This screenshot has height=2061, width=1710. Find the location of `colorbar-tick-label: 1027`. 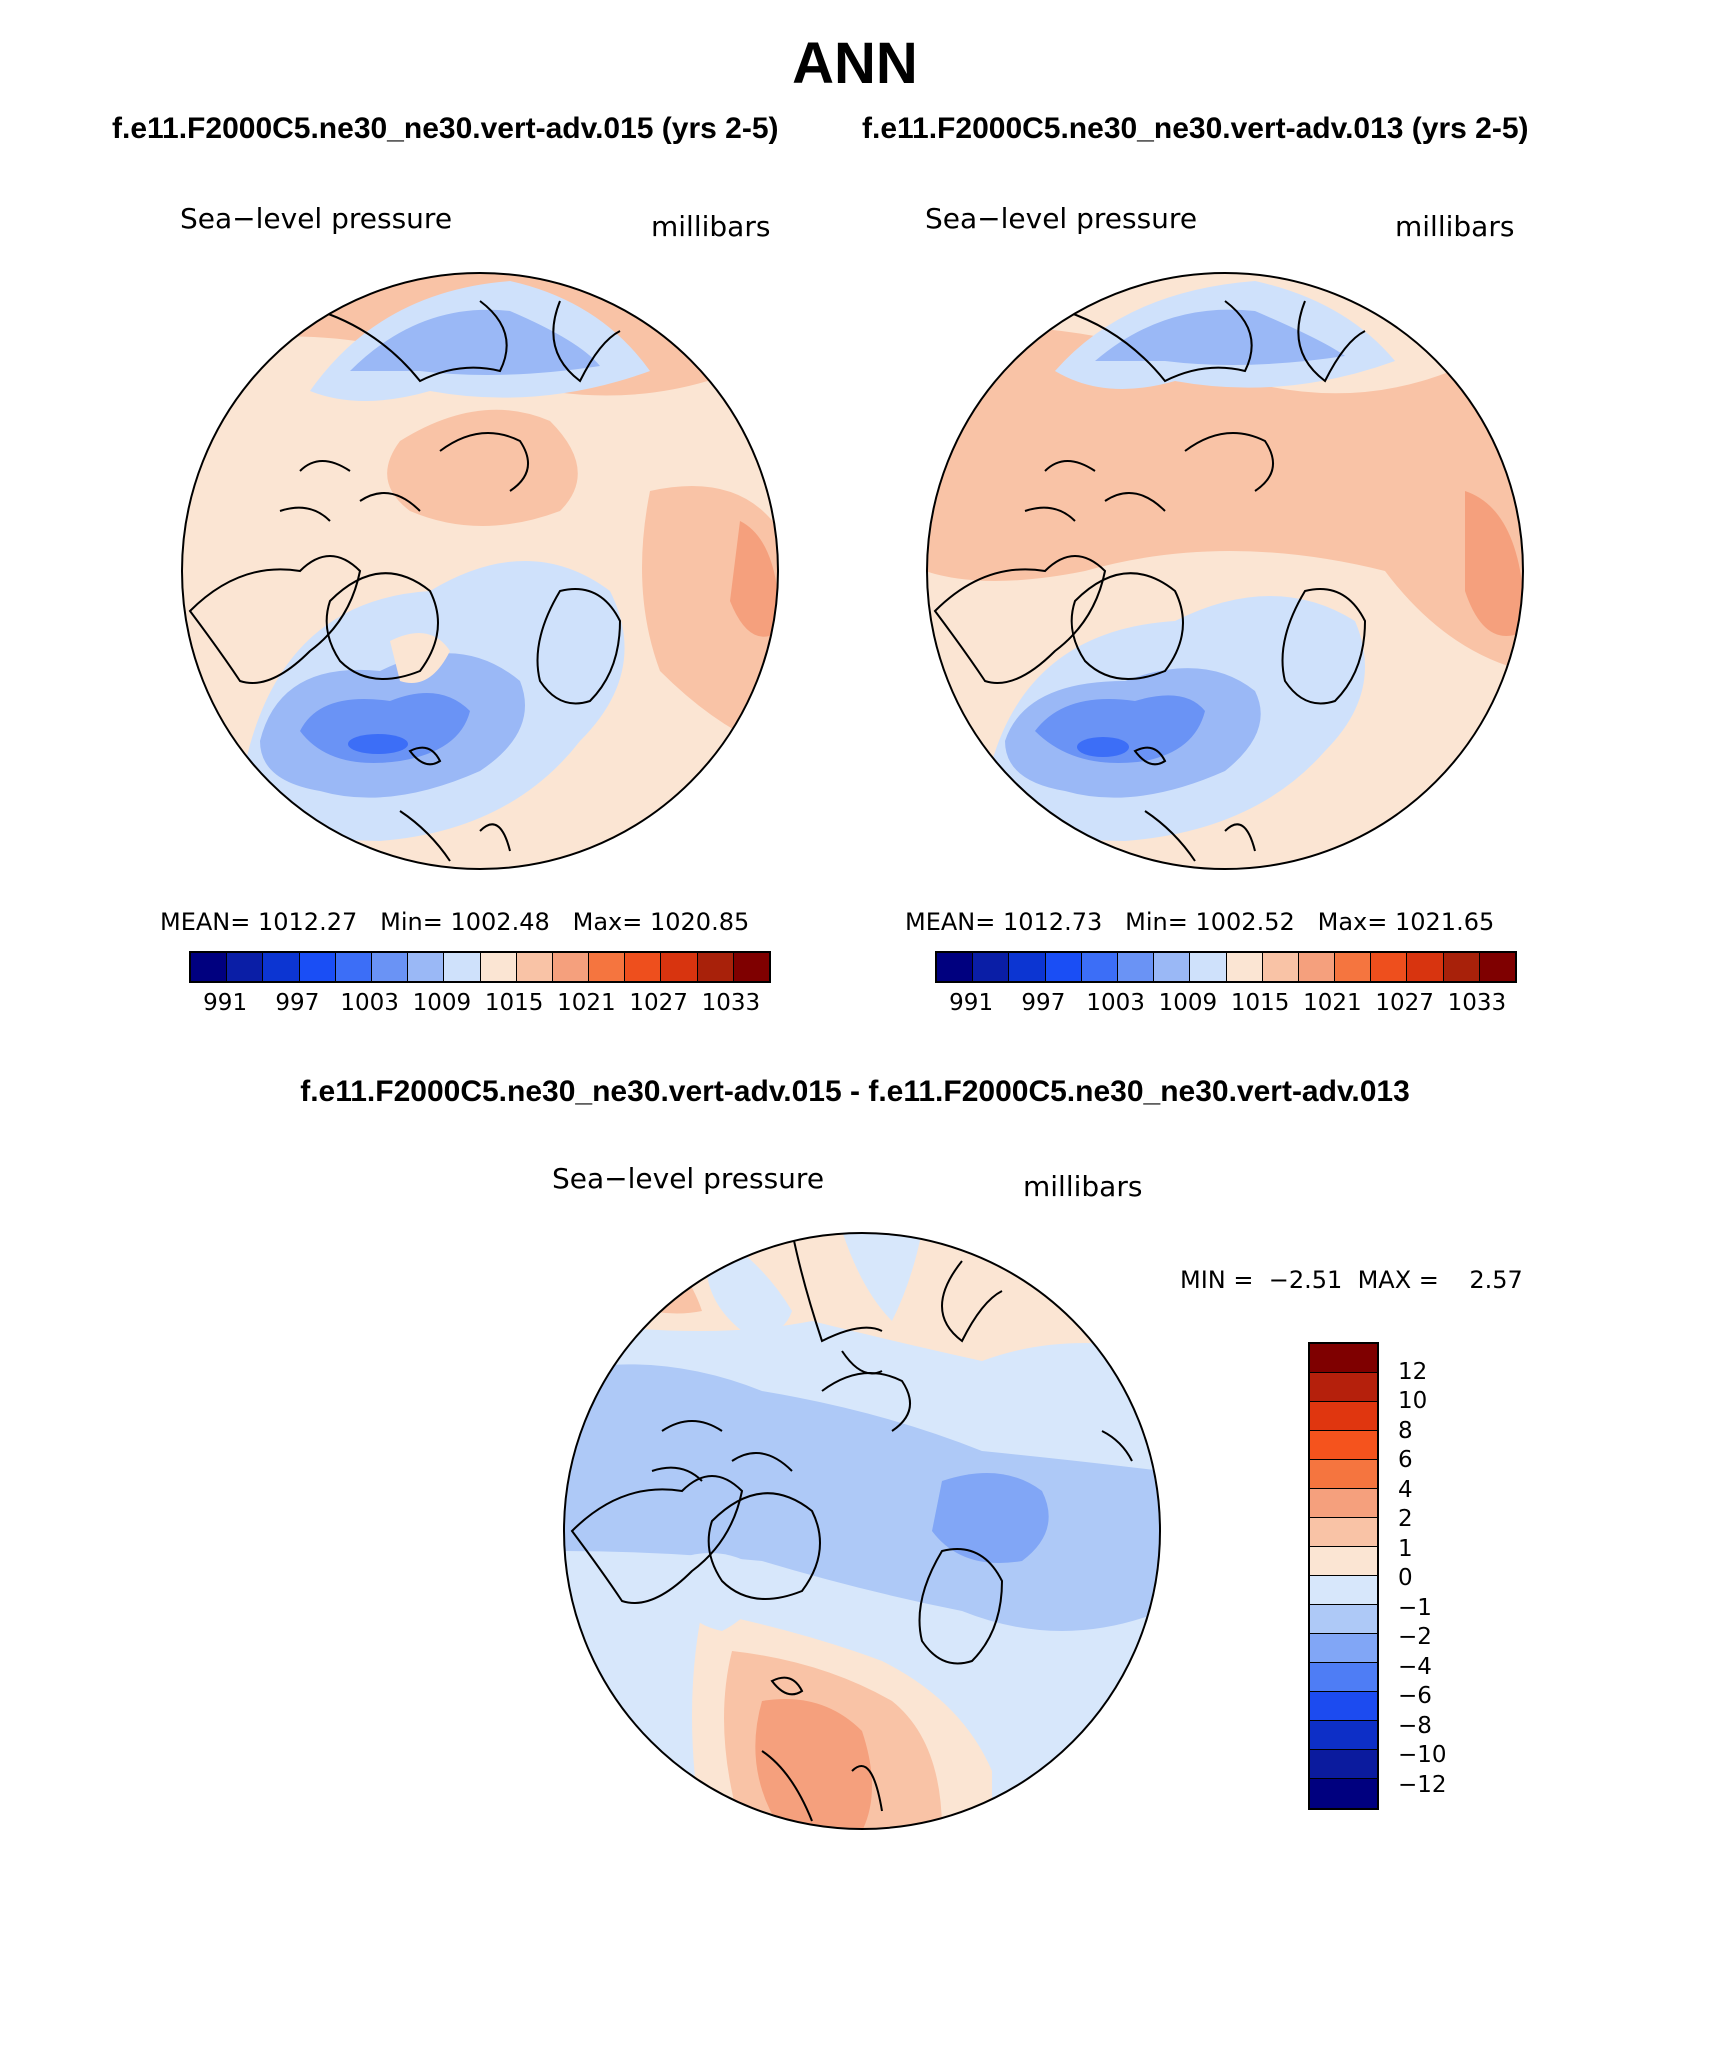

colorbar-tick-label: 1027 is located at coordinates (658, 1003).